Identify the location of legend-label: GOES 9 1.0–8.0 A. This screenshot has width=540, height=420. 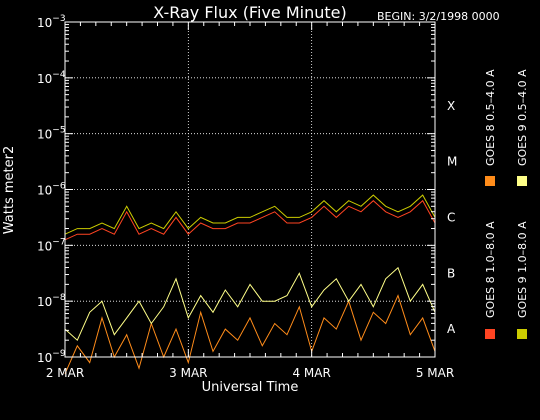
(522, 269).